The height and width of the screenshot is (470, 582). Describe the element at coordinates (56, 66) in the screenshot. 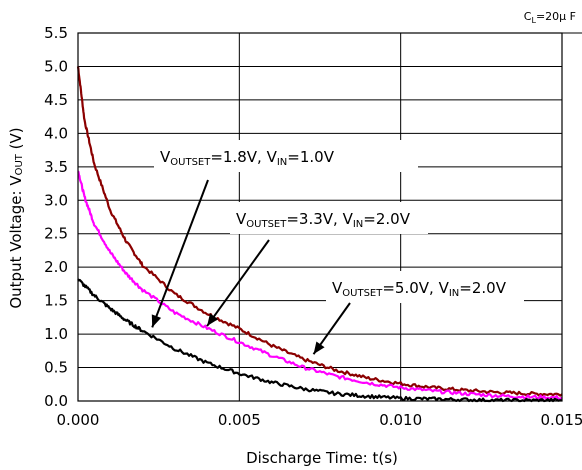

I see `y-tick-label: 5.0` at that location.